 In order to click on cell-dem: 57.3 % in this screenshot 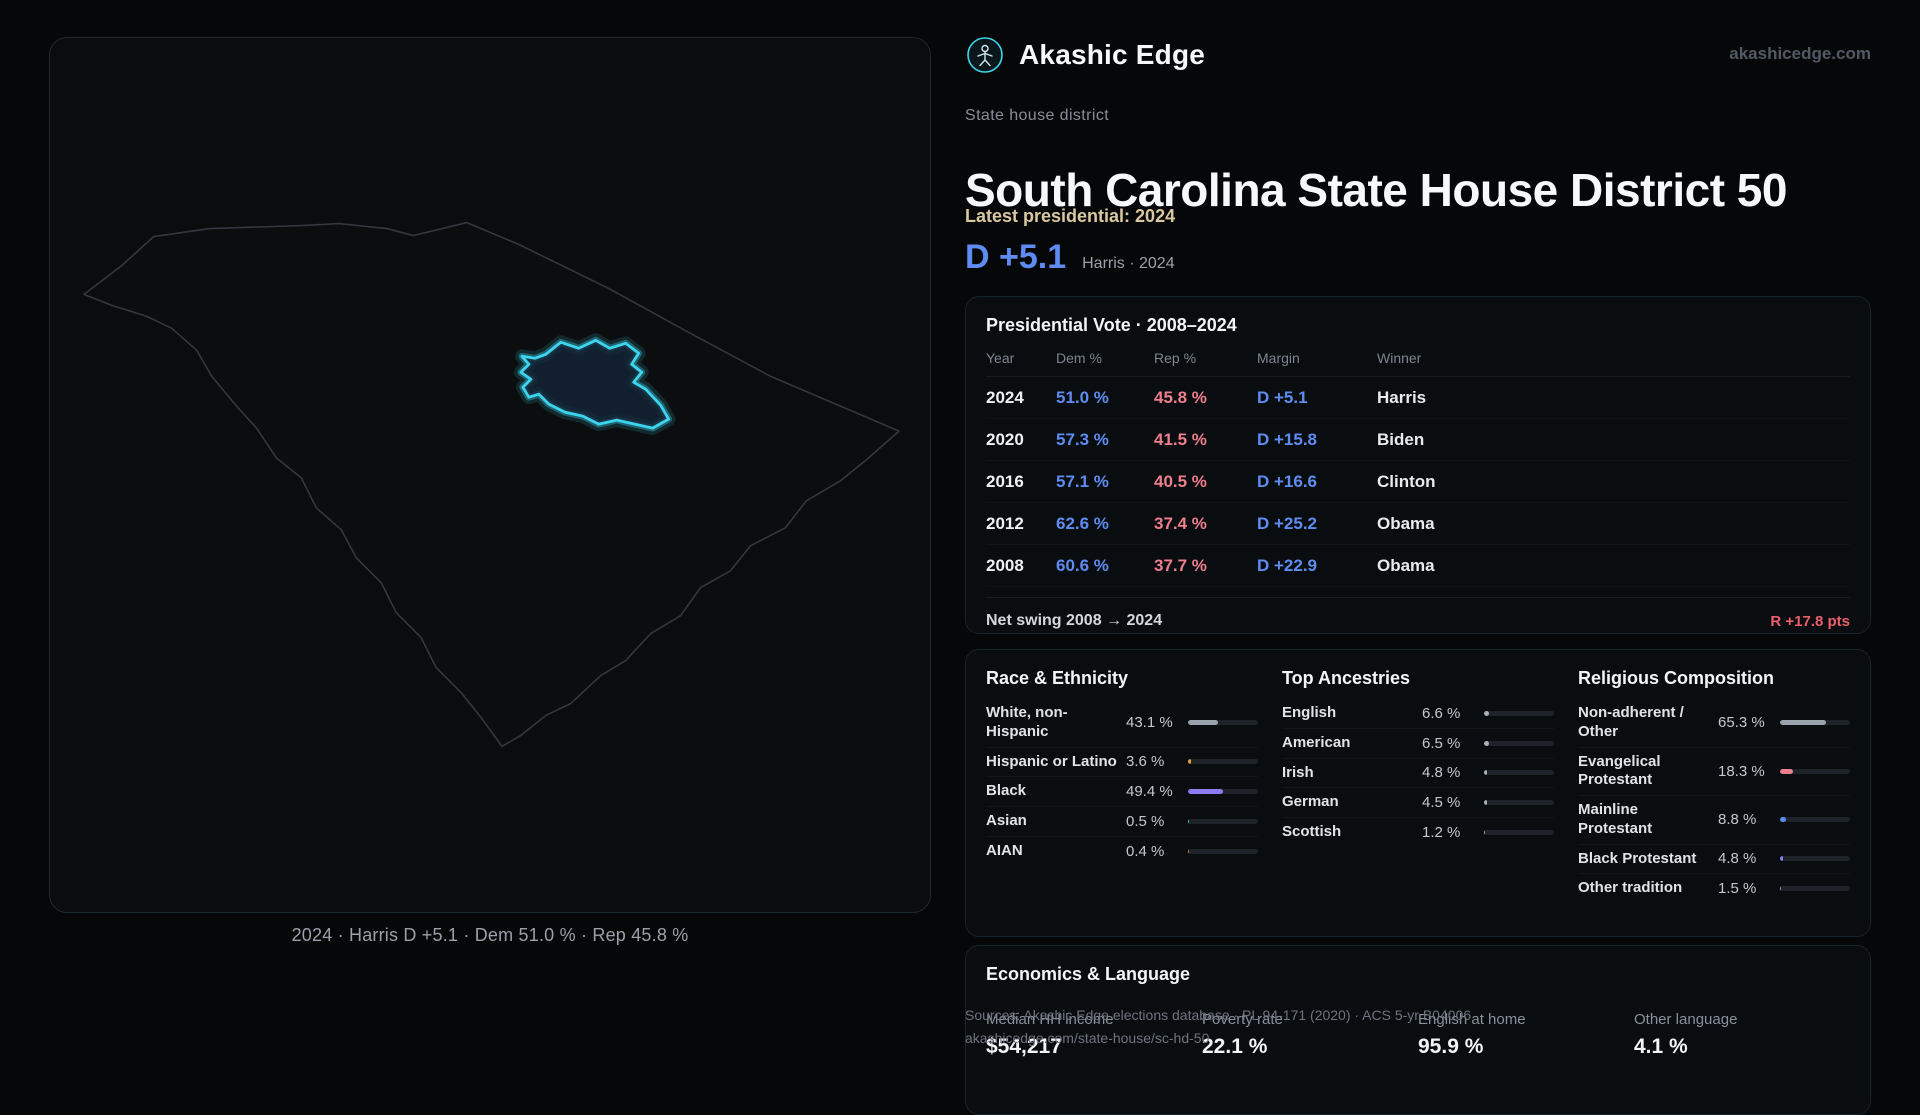, I will do `click(1105, 440)`.